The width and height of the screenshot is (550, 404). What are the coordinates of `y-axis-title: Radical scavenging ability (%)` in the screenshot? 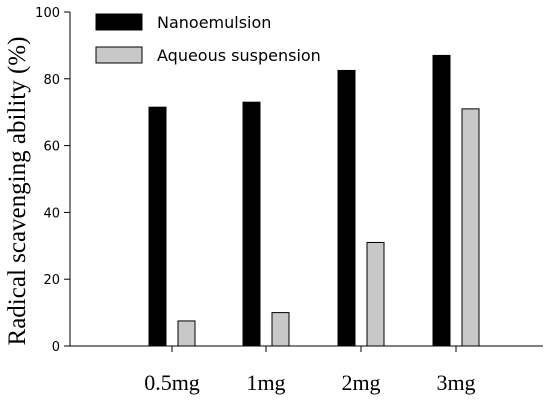 It's located at (17, 191).